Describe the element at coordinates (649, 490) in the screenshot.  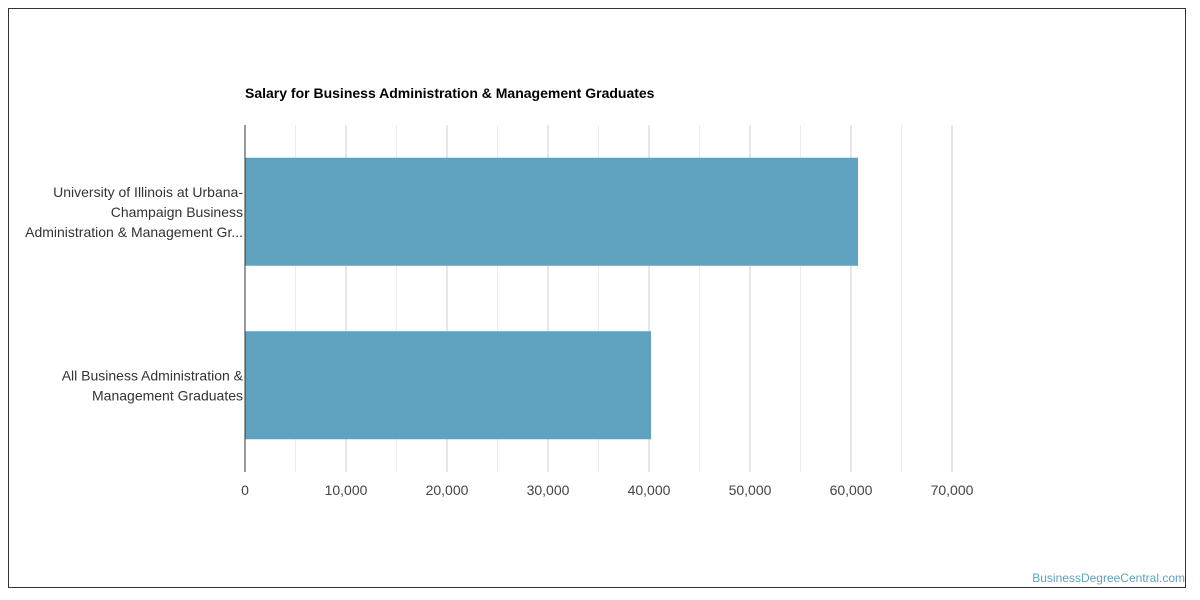
I see `x-tick-label: 40,000` at that location.